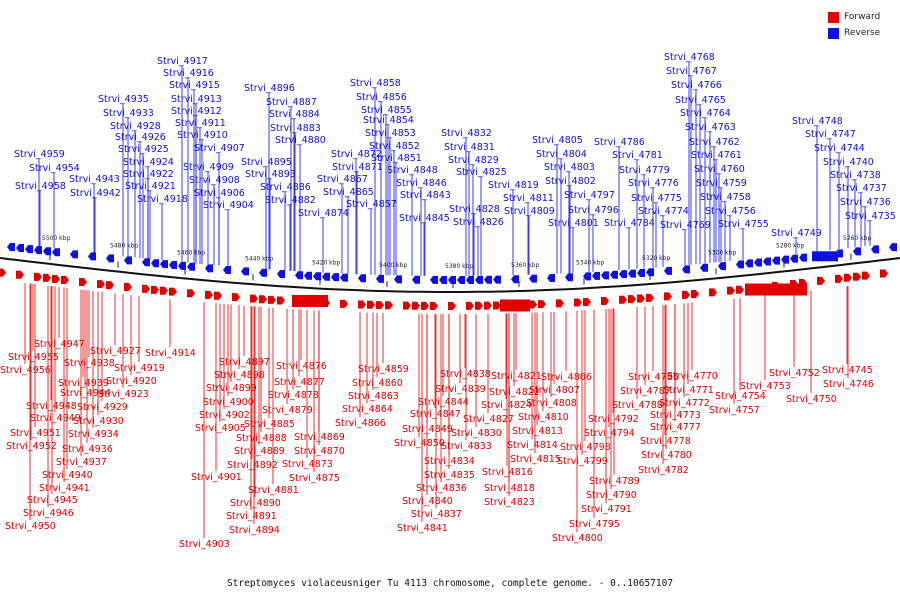  Describe the element at coordinates (535, 459) in the screenshot. I see `forward-gene-label: Strvi_4815` at that location.